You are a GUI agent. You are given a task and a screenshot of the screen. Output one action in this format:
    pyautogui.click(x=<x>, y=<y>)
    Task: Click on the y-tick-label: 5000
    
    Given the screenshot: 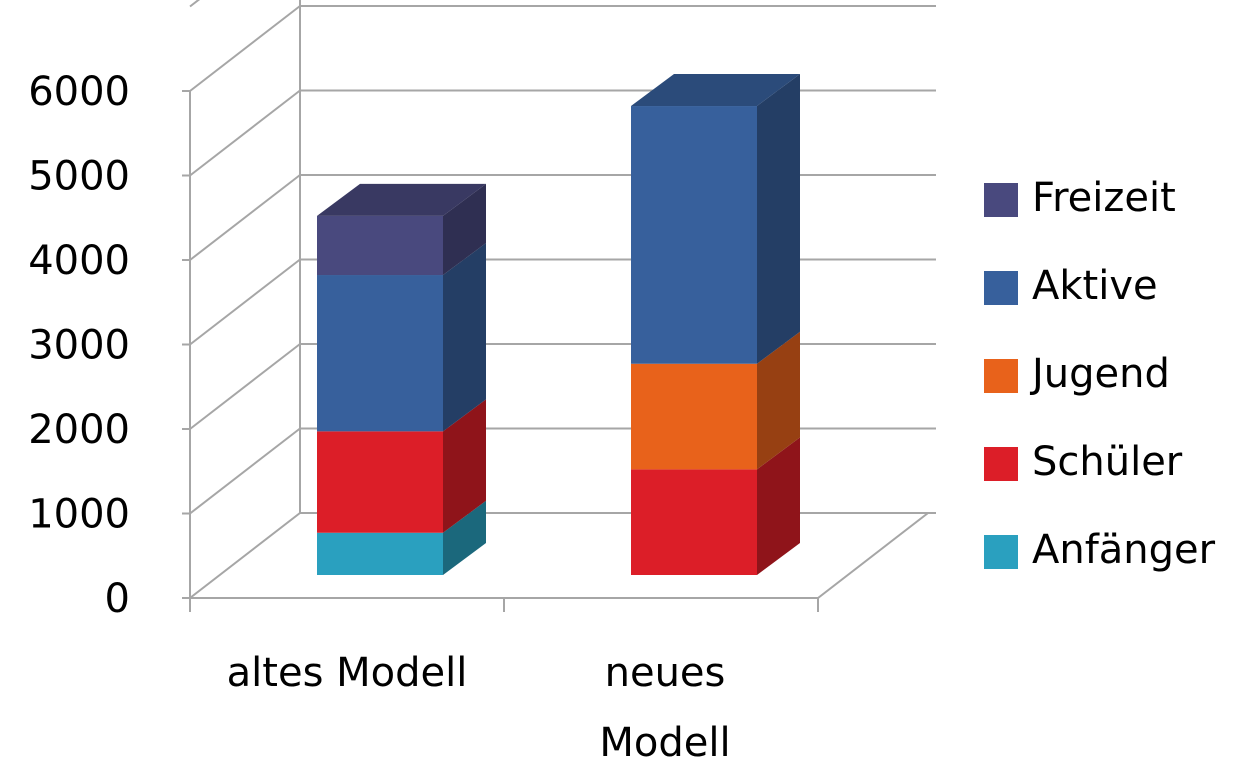 What is the action you would take?
    pyautogui.click(x=79, y=177)
    